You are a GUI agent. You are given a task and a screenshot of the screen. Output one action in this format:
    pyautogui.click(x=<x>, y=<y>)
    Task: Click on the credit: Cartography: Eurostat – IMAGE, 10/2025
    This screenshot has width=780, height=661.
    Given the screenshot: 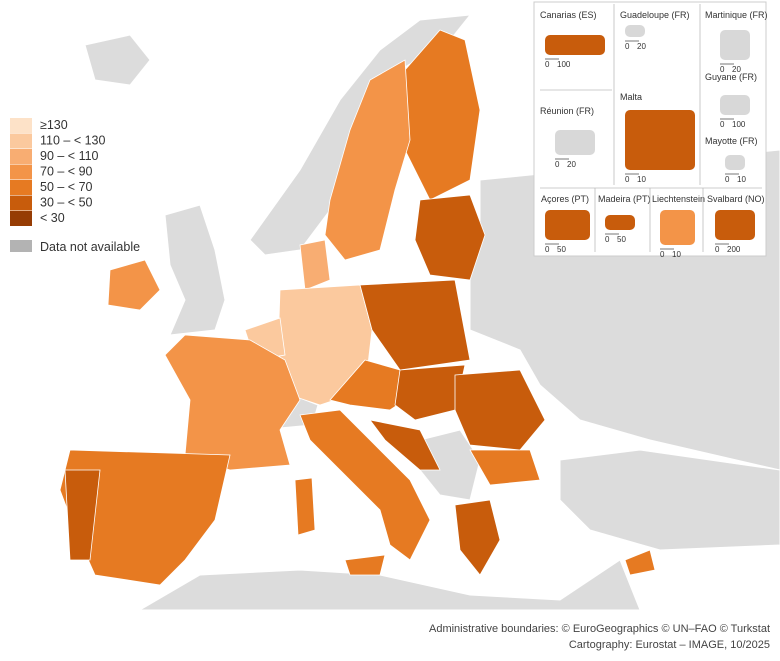 What is the action you would take?
    pyautogui.click(x=669, y=645)
    